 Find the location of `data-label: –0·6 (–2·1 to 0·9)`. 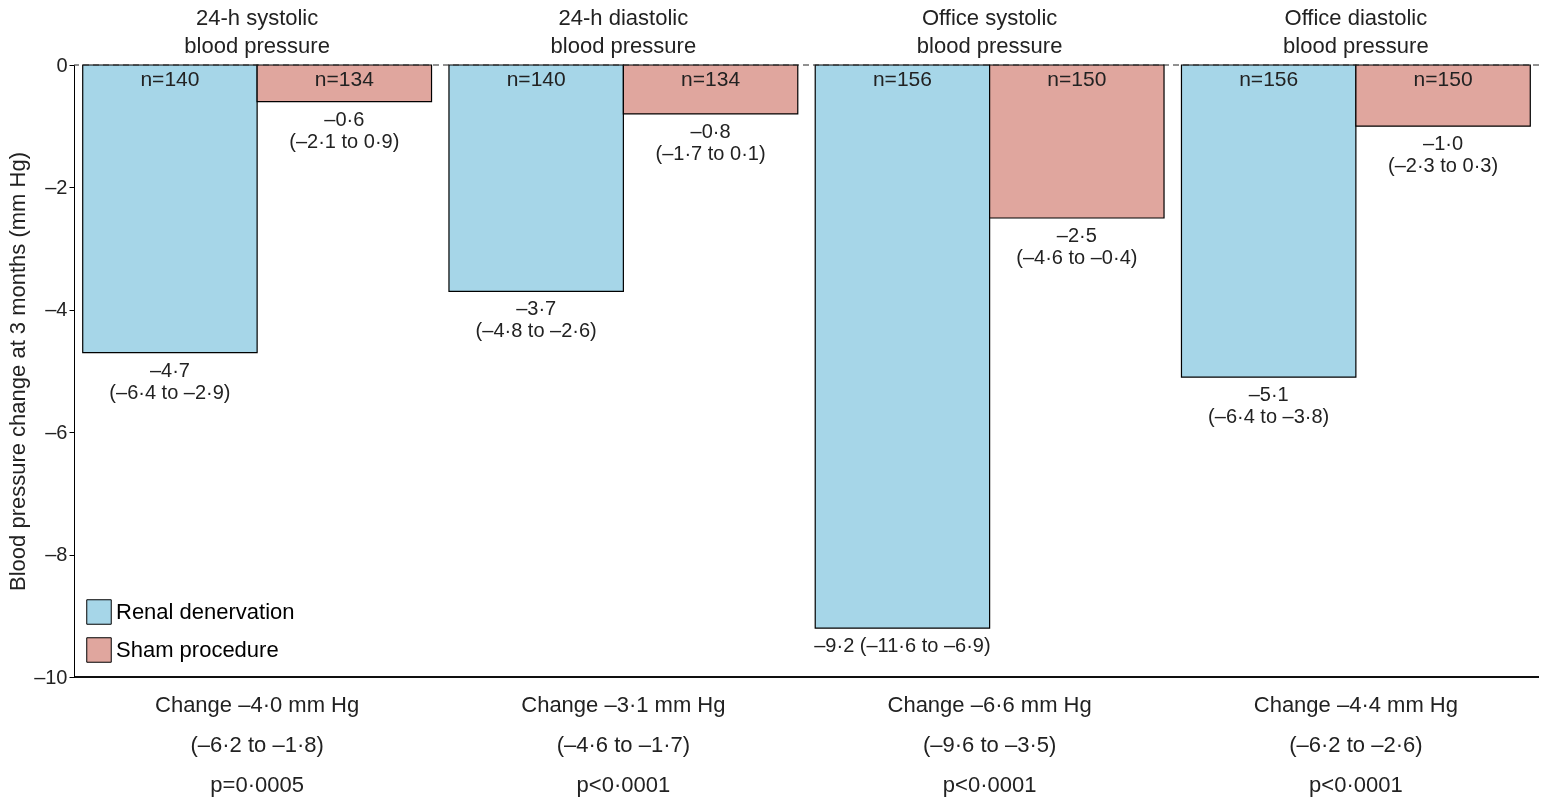

data-label: –0·6 (–2·1 to 0·9) is located at coordinates (344, 129).